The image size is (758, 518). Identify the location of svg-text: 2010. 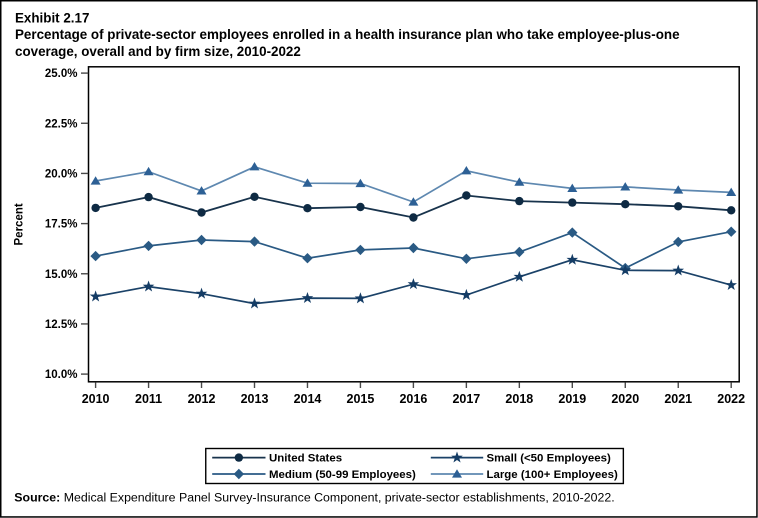
(96, 399).